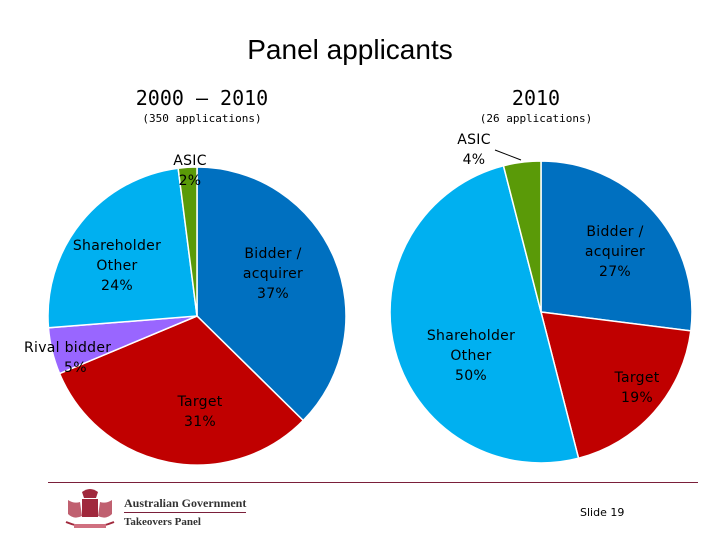 Image resolution: width=720 pixels, height=540 pixels. I want to click on asic-leader-line, so click(508, 155).